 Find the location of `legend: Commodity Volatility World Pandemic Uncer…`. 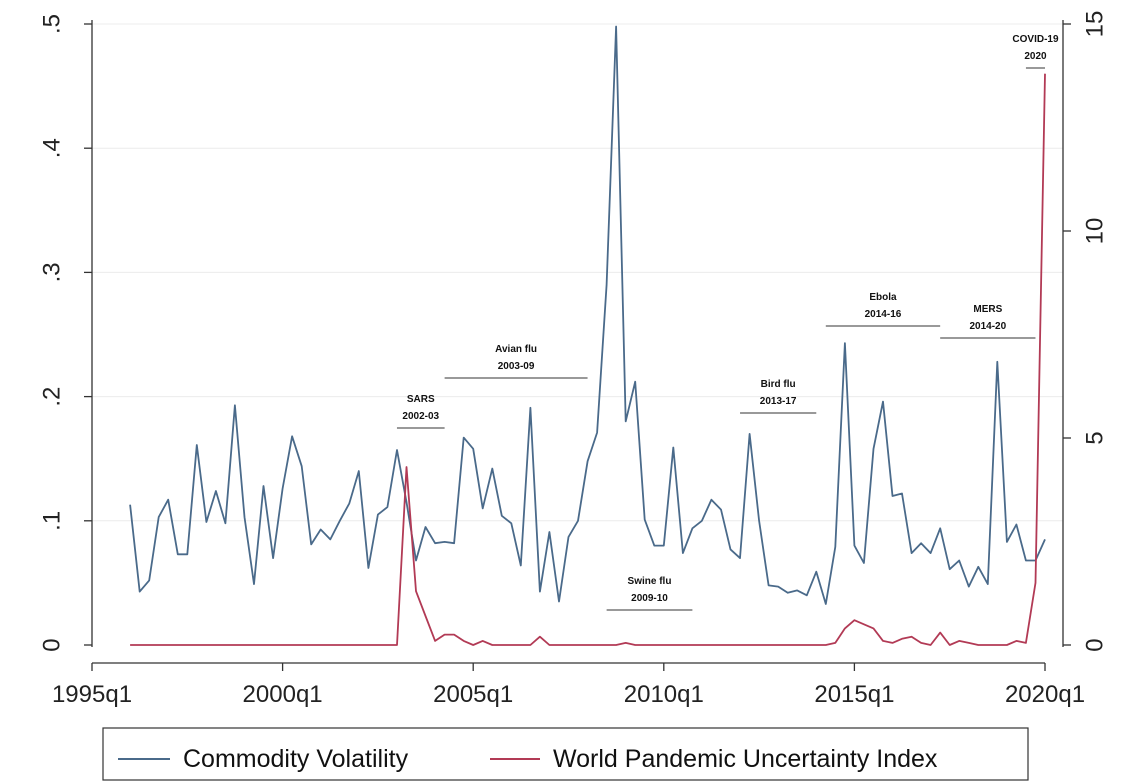

legend: Commodity Volatility World Pandemic Uncer… is located at coordinates (565, 754).